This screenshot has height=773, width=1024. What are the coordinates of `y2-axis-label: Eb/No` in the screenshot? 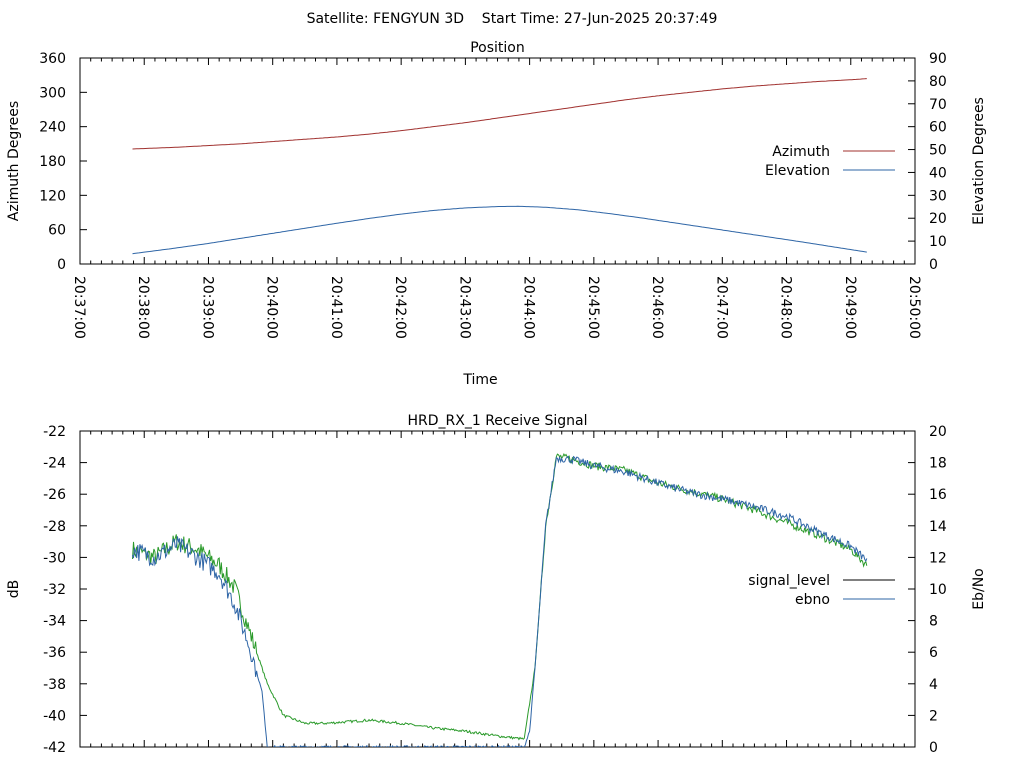 It's located at (979, 589).